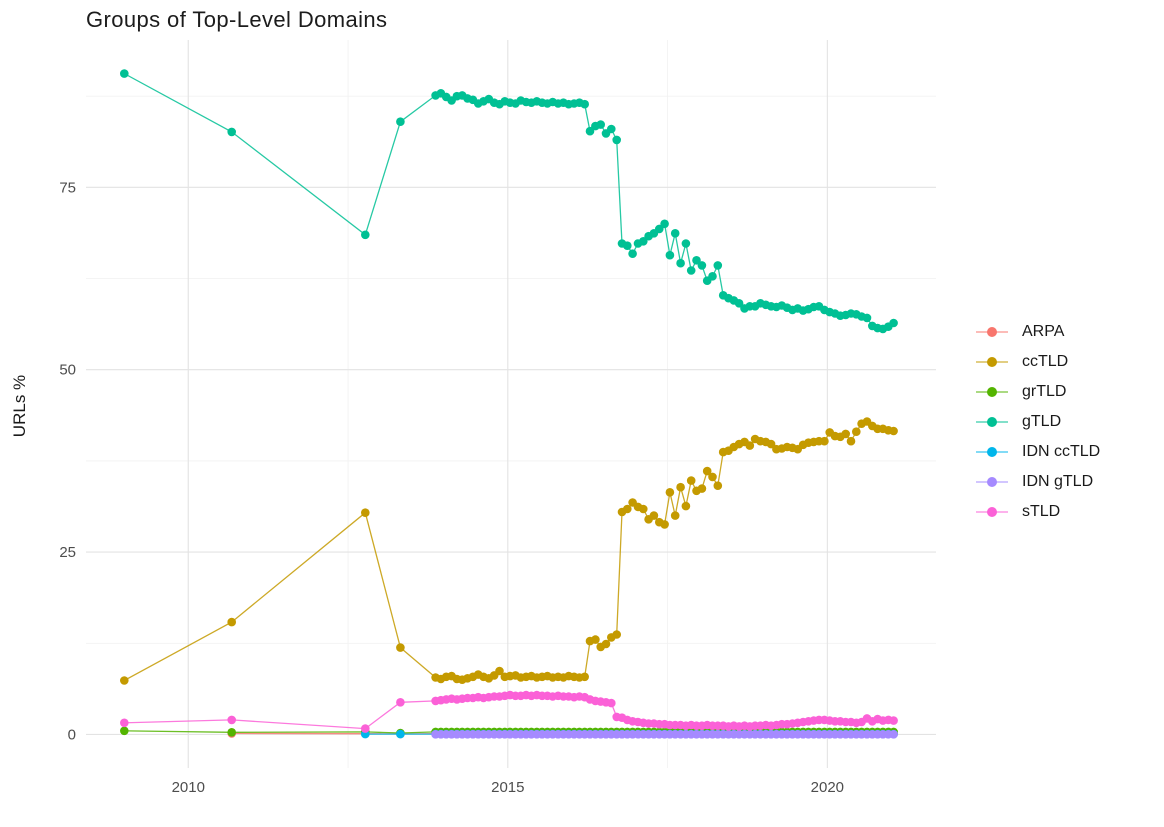  Describe the element at coordinates (507, 787) in the screenshot. I see `x-tick-label: 2015` at that location.